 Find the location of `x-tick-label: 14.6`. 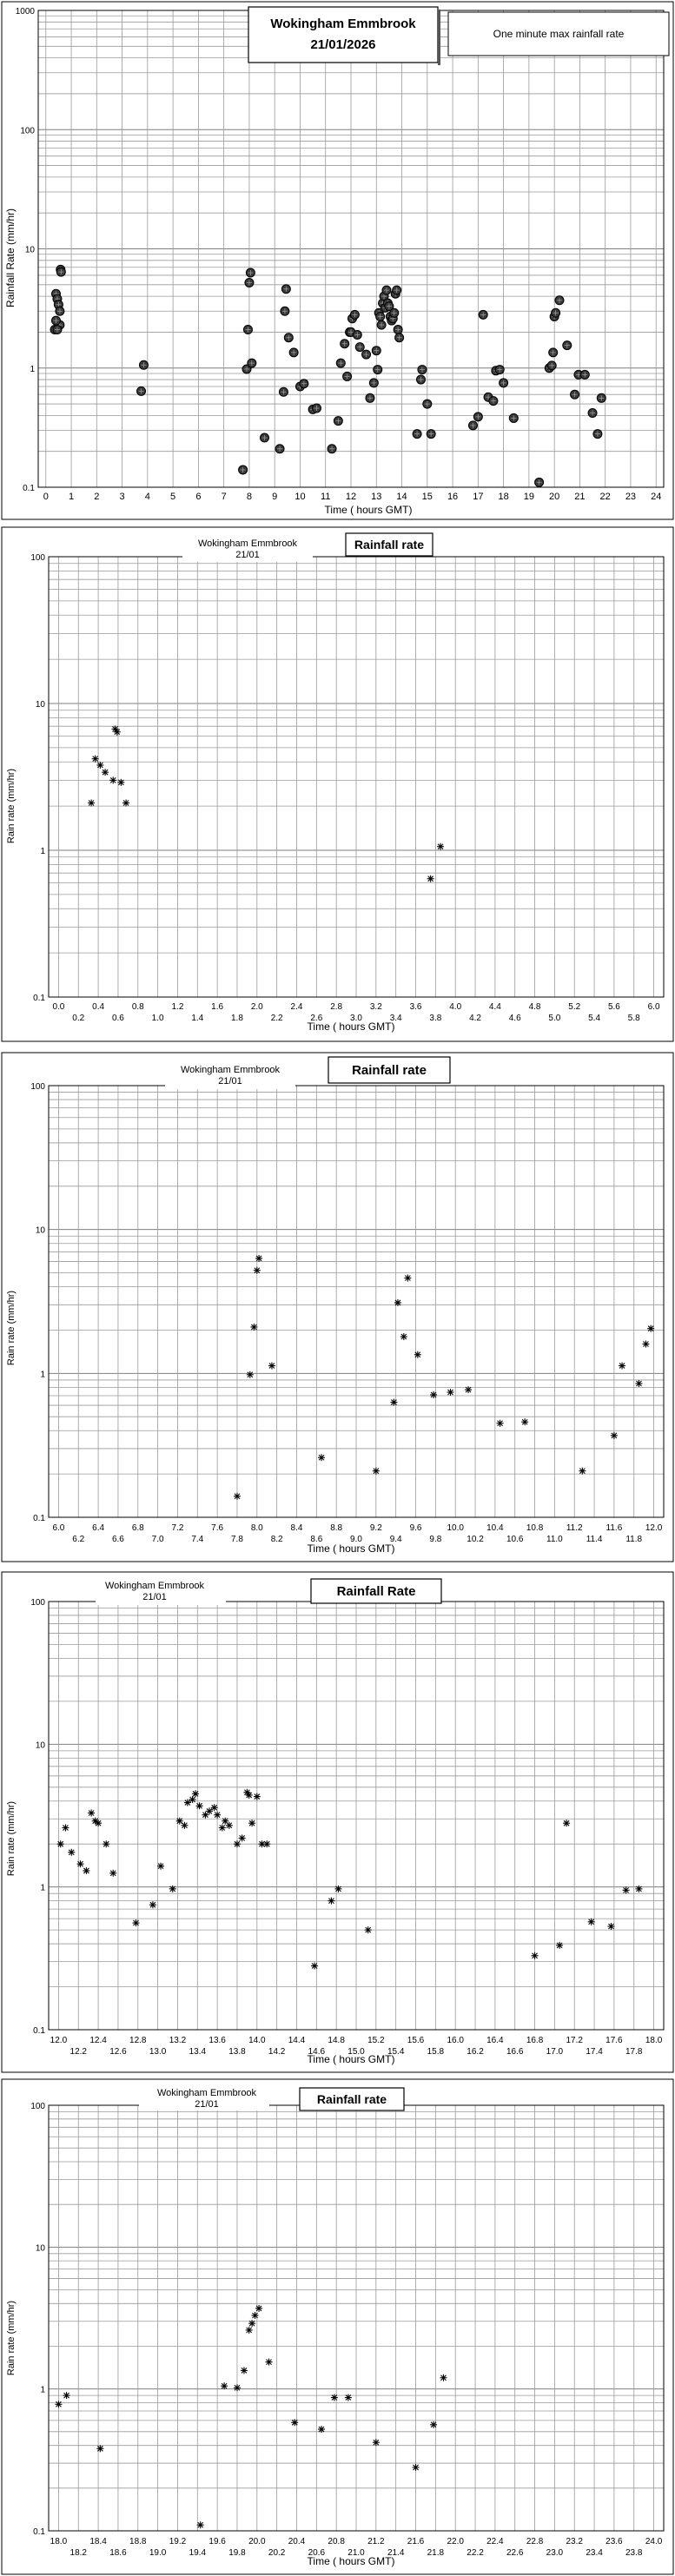

x-tick-label: 14.6 is located at coordinates (317, 2052).